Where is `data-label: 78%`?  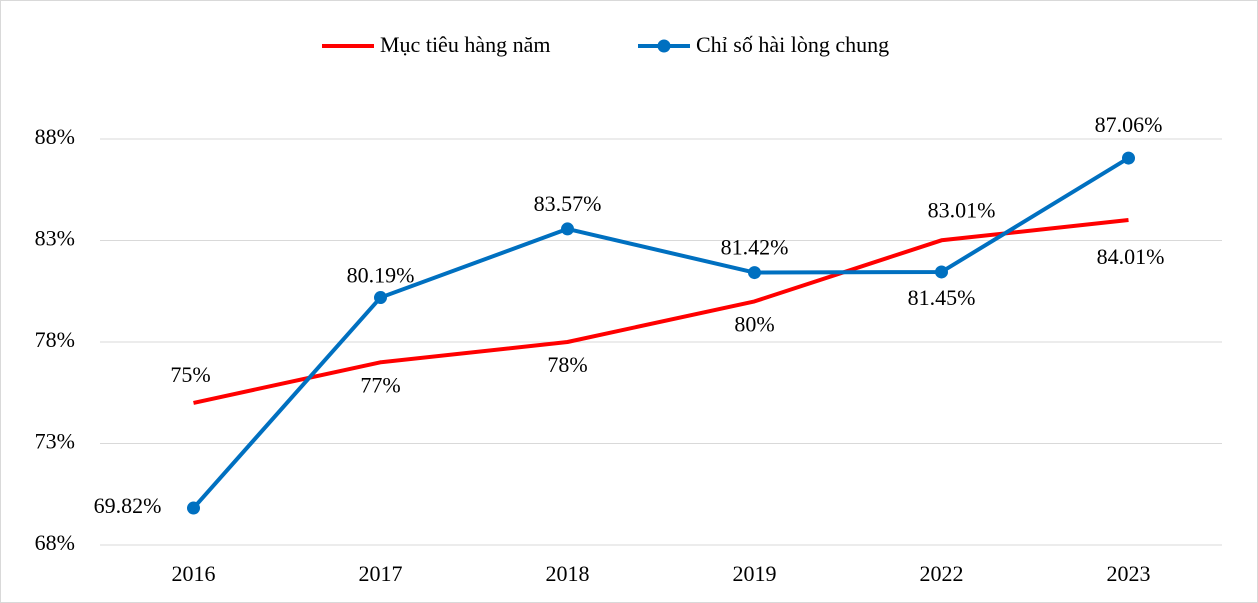 data-label: 78% is located at coordinates (567, 364).